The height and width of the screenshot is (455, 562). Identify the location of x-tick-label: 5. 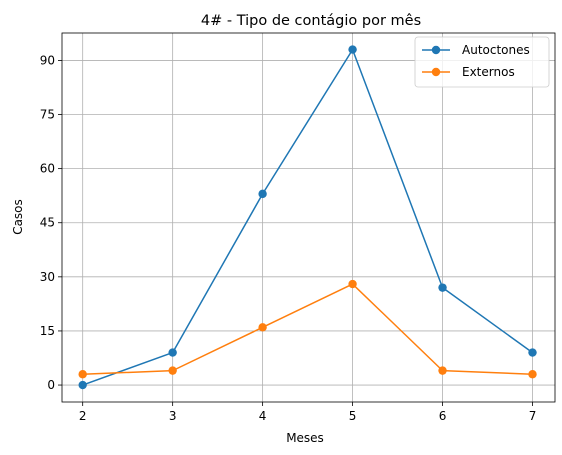
(353, 416).